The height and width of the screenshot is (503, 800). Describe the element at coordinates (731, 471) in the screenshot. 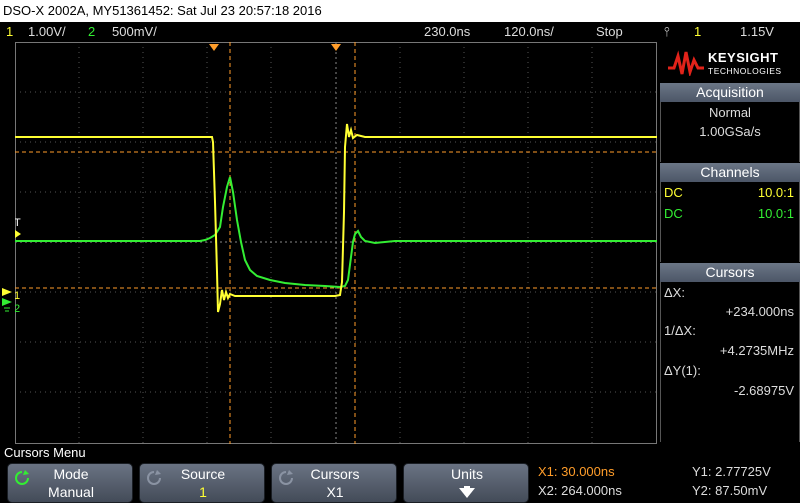

I see `y1-readout: Y1: 2.77725V` at that location.